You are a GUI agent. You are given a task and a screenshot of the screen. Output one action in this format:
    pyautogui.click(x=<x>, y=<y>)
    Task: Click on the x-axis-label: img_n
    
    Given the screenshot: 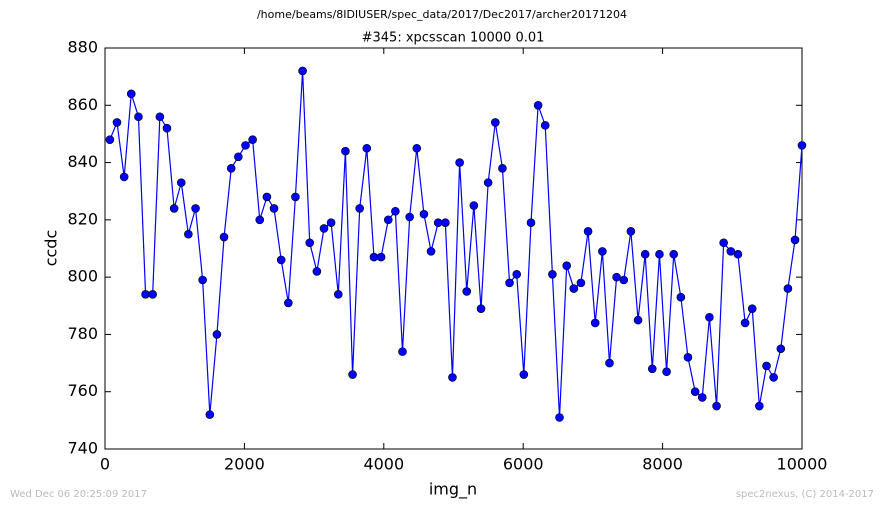 What is the action you would take?
    pyautogui.click(x=453, y=490)
    